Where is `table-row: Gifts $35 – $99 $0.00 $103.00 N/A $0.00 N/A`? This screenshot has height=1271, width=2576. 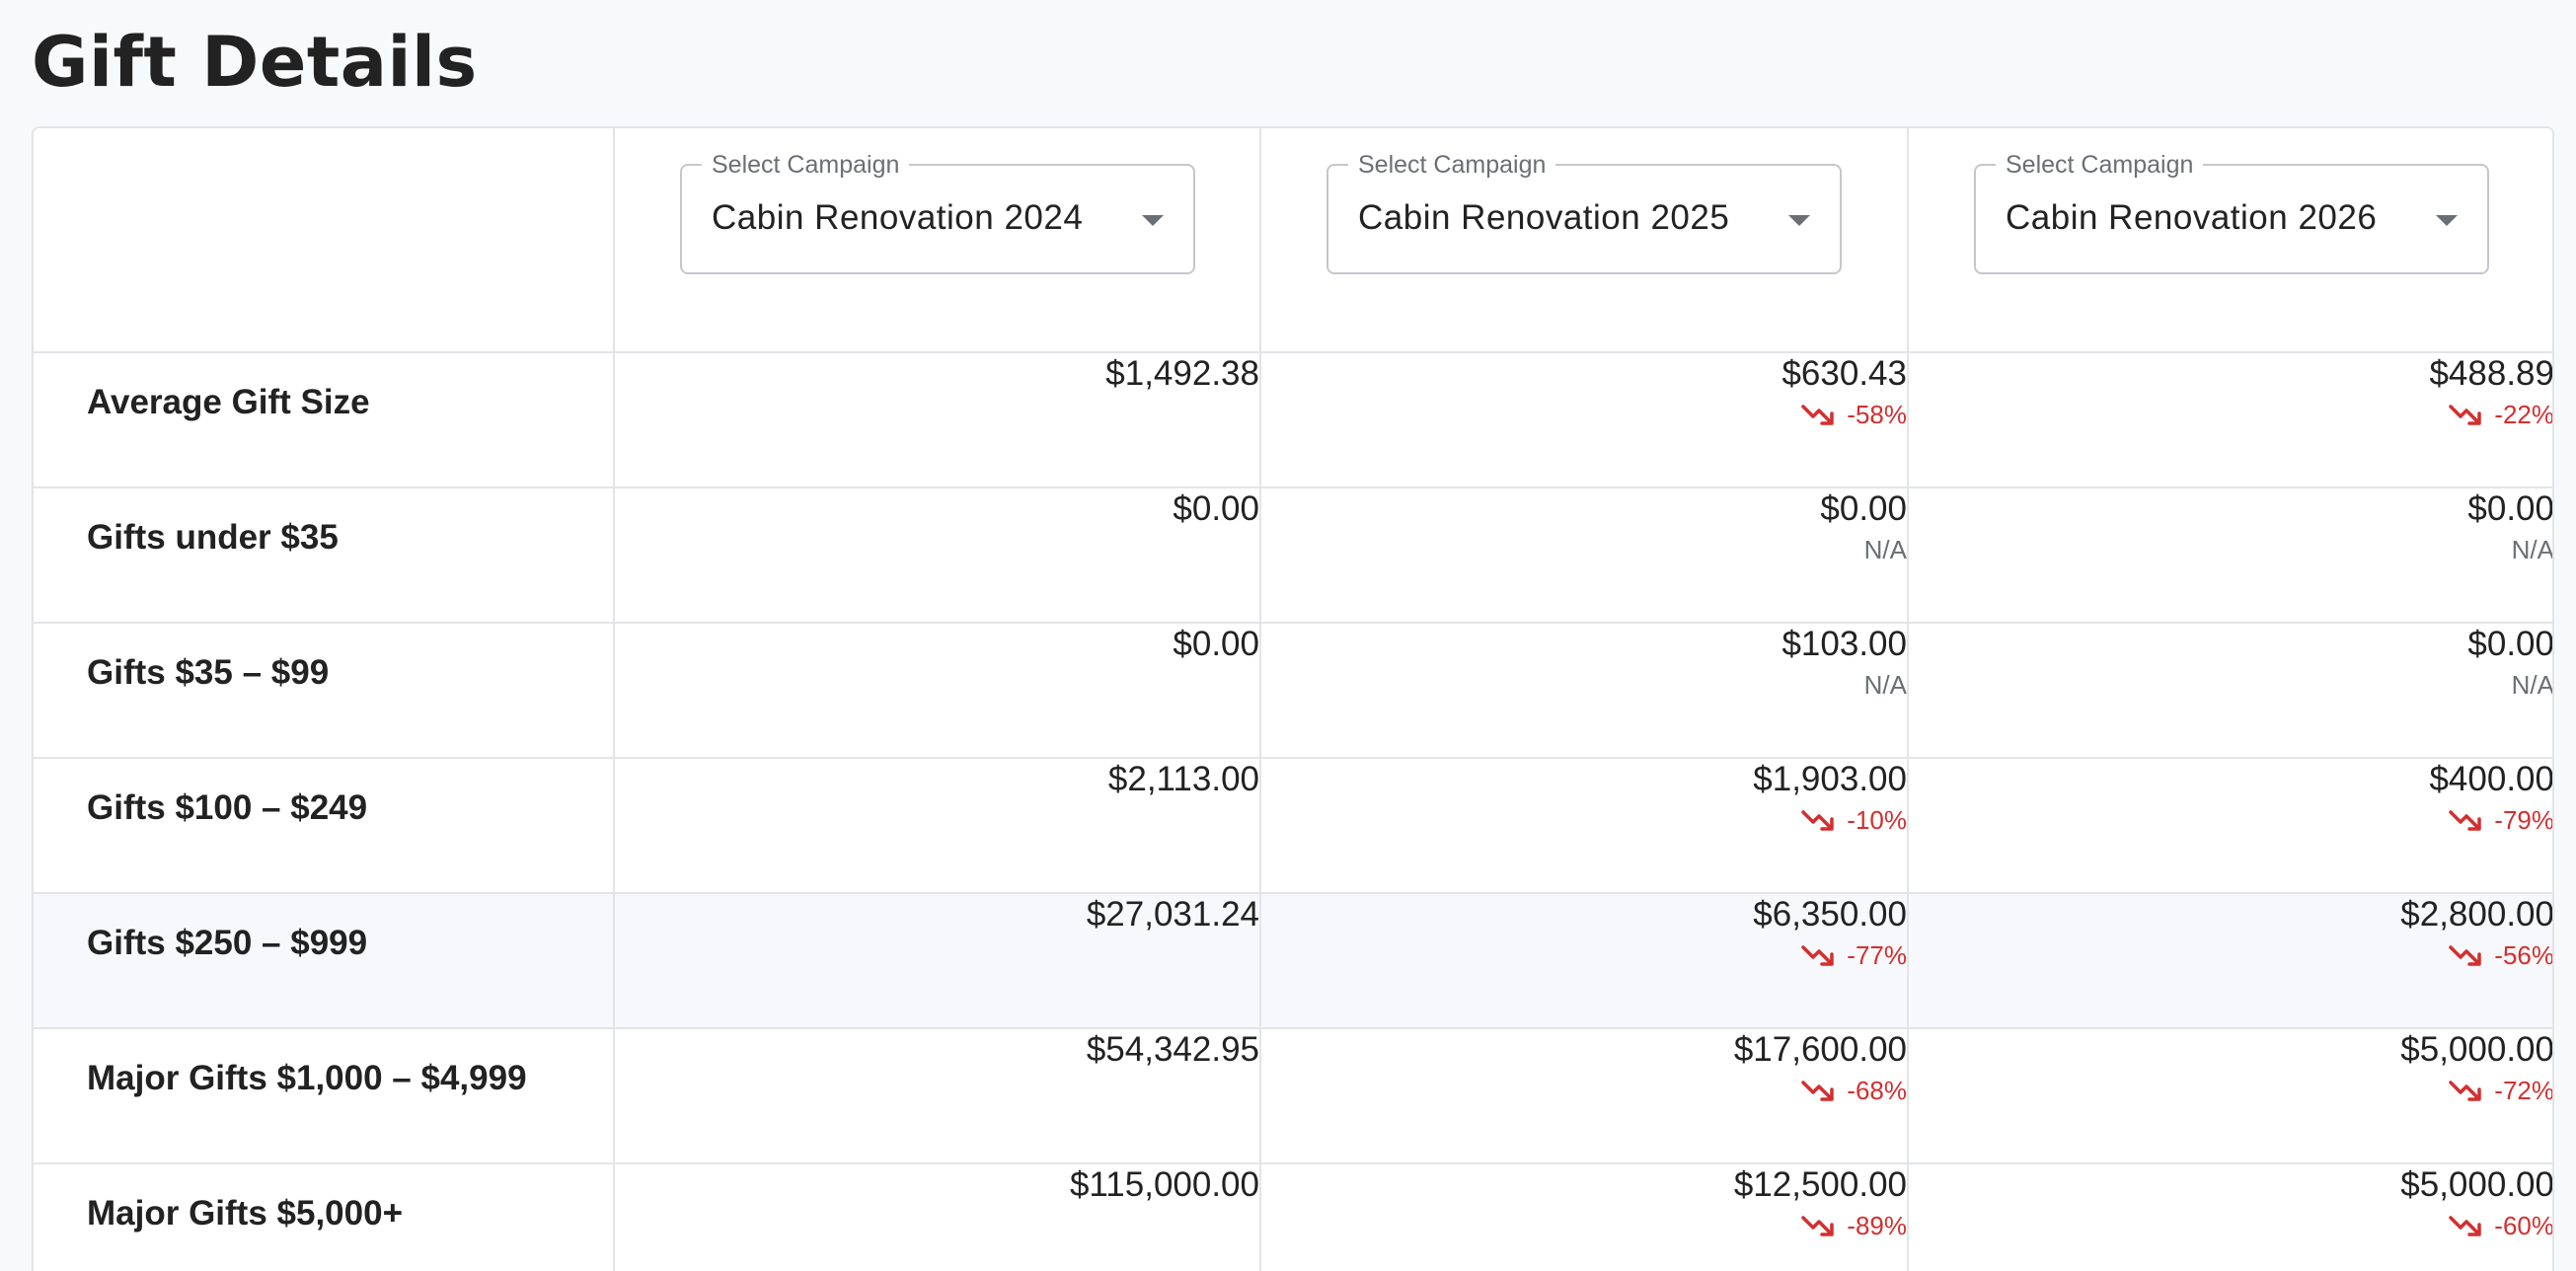
table-row: Gifts $35 – $99 $0.00 $103.00 N/A $0.00 N/A is located at coordinates (1293, 691).